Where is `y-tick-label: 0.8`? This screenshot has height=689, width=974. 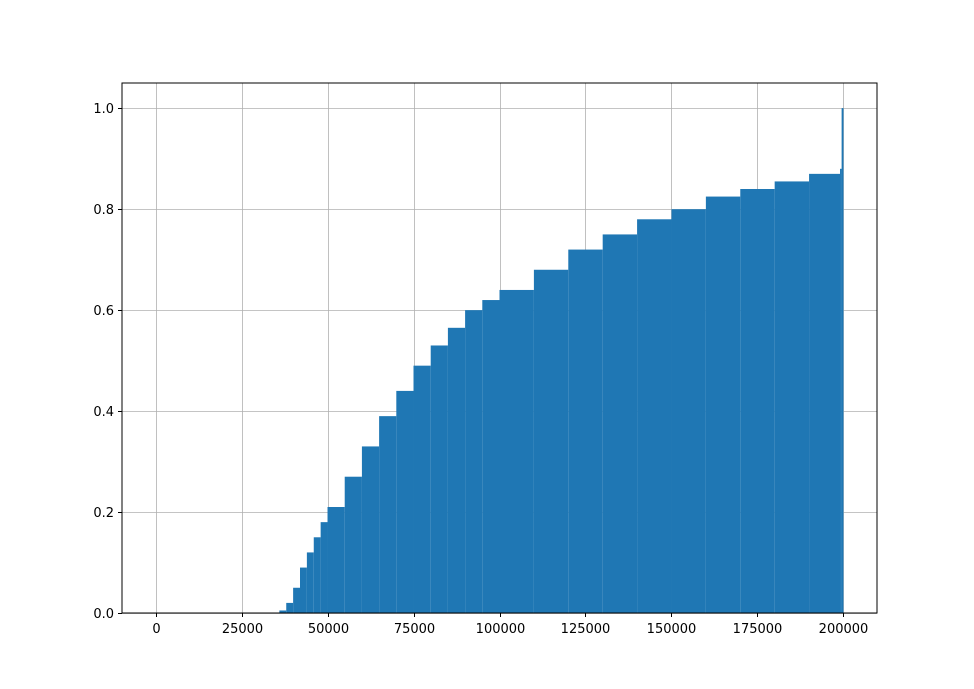
y-tick-label: 0.8 is located at coordinates (103, 210).